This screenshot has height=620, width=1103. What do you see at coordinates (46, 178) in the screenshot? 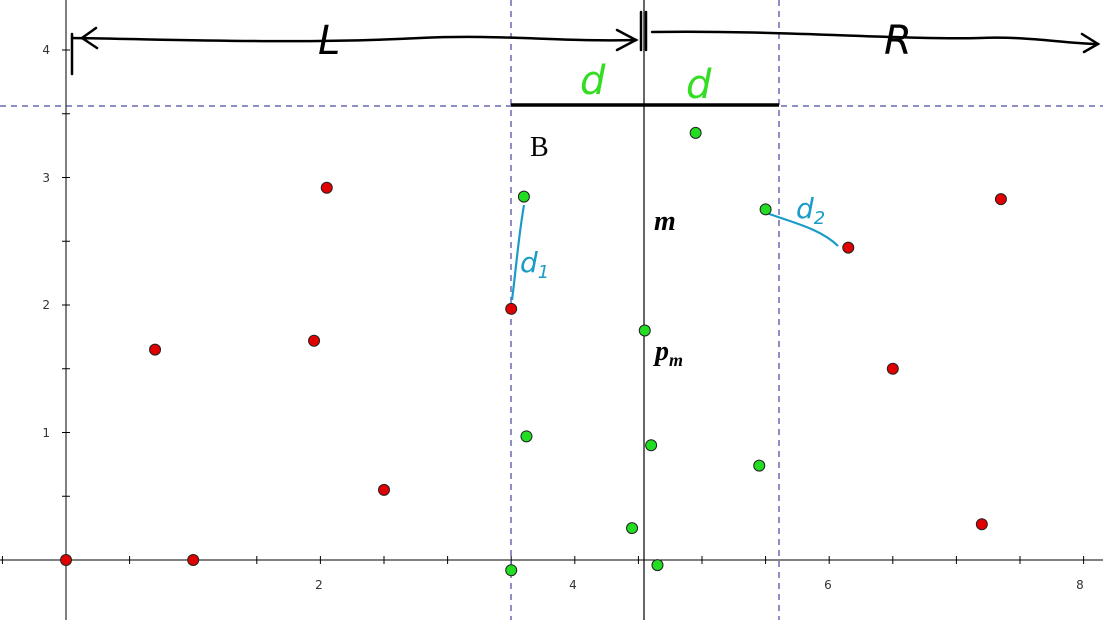
I see `y-tick-label-3: 3` at bounding box center [46, 178].